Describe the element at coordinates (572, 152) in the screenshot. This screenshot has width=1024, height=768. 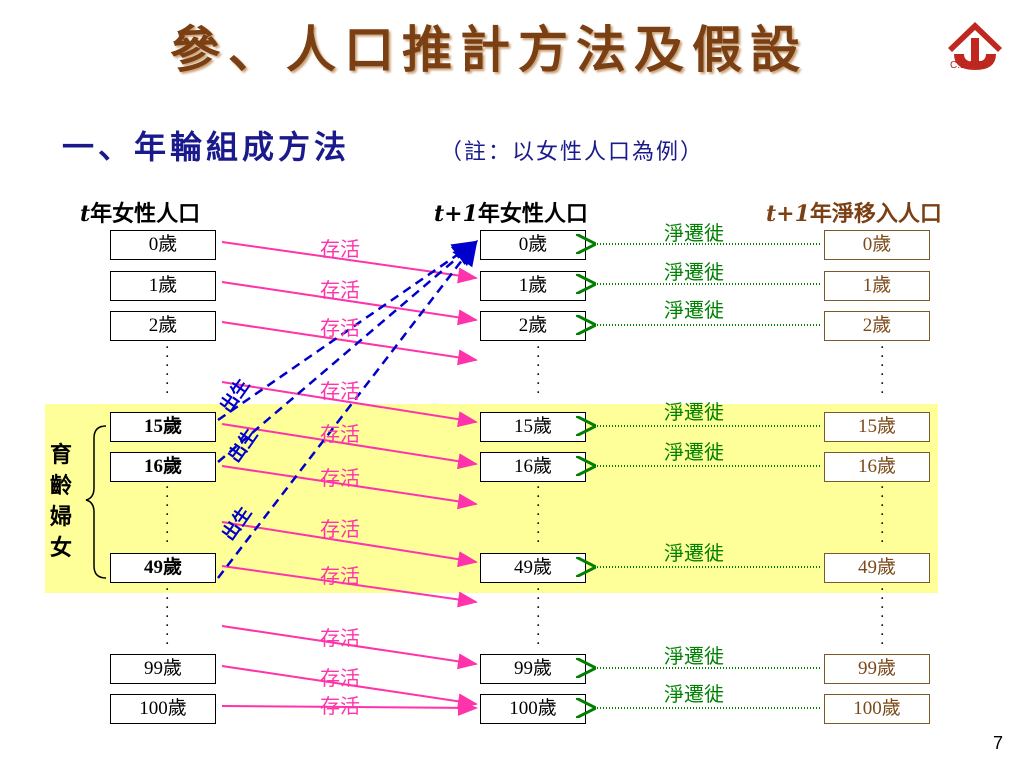
I see `subtitle-note: （註：以女性人口為例）` at that location.